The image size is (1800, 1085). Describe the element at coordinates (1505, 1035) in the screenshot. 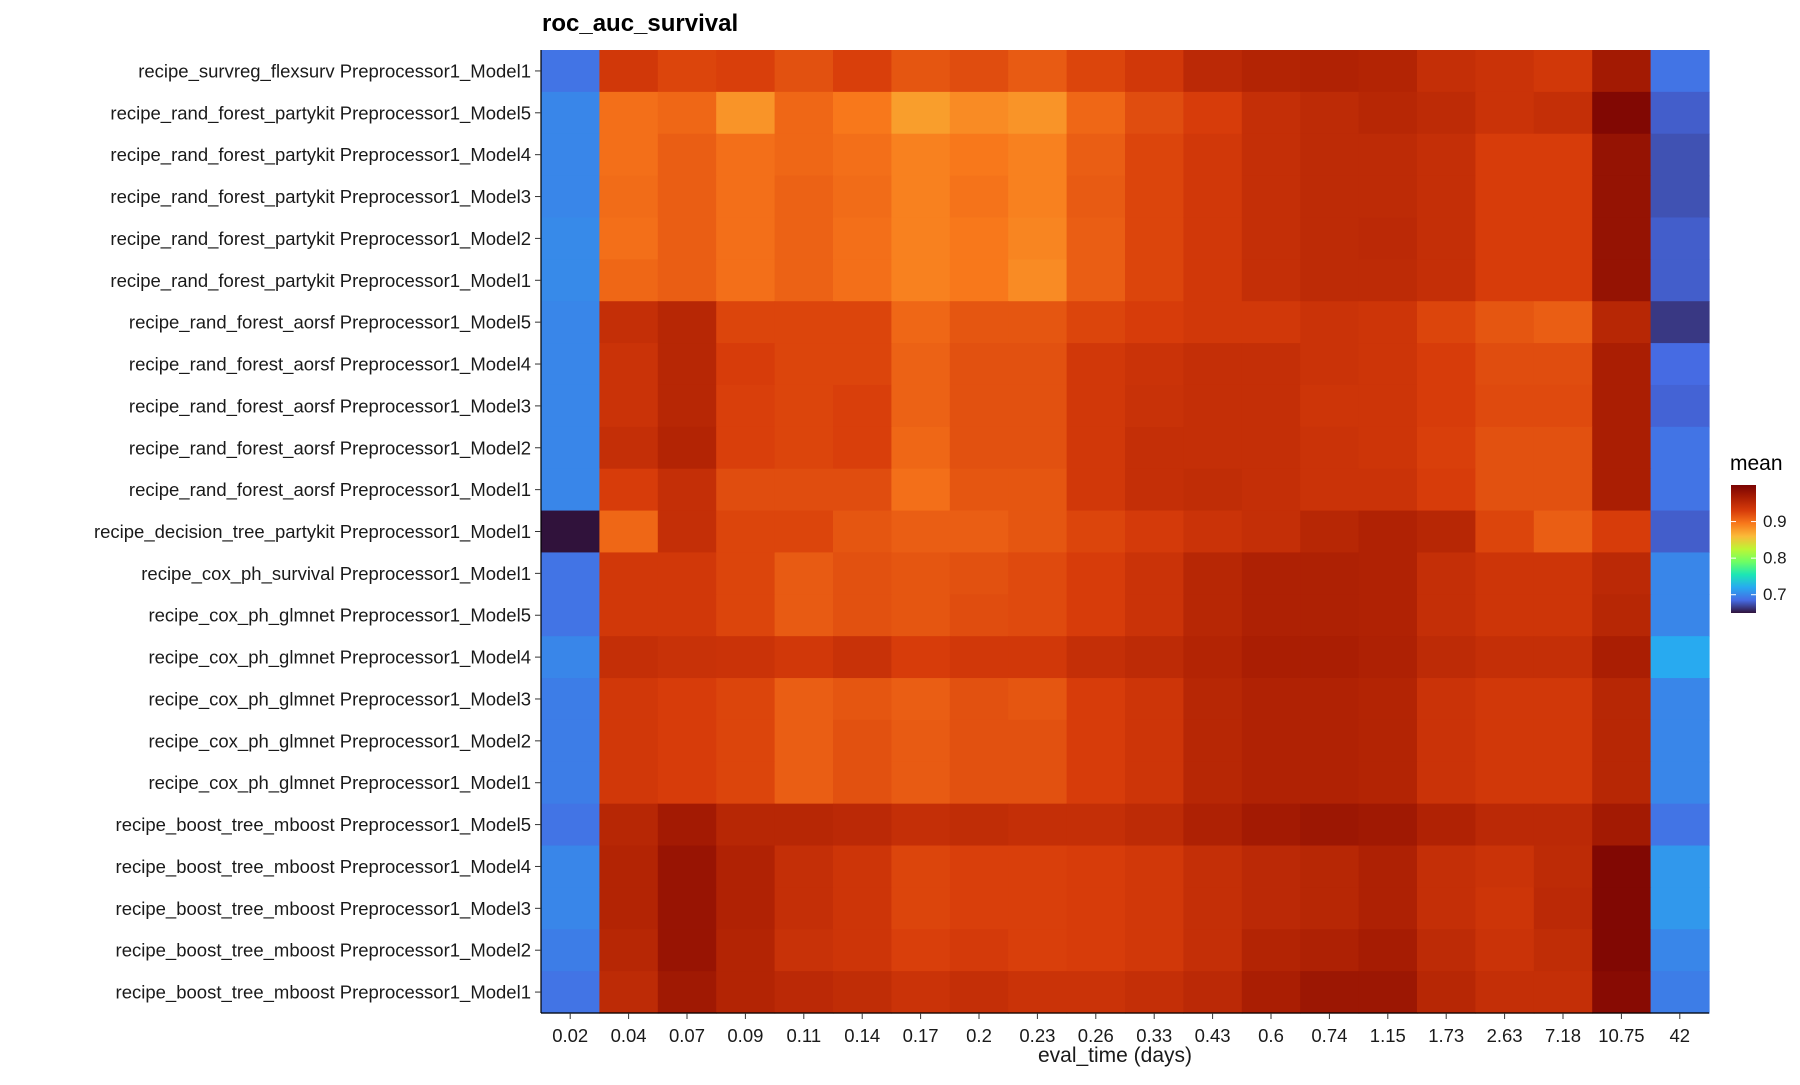

I see `x-tick-label: 2.63` at that location.